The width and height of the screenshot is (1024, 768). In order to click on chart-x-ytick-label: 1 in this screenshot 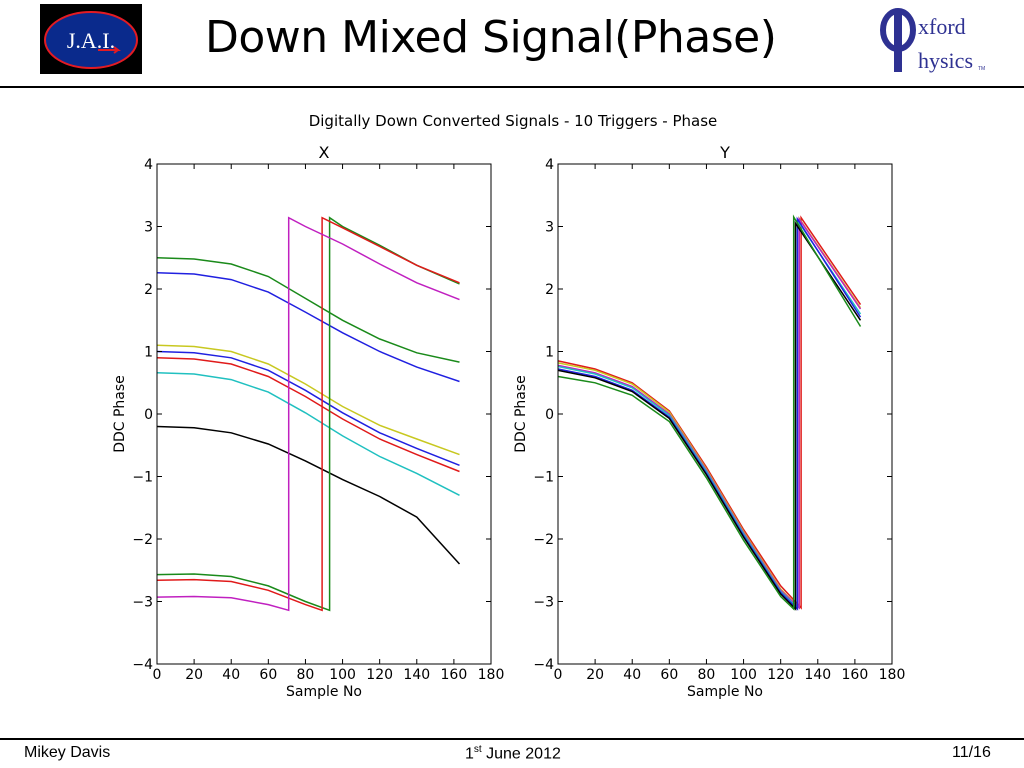, I will do `click(148, 353)`.